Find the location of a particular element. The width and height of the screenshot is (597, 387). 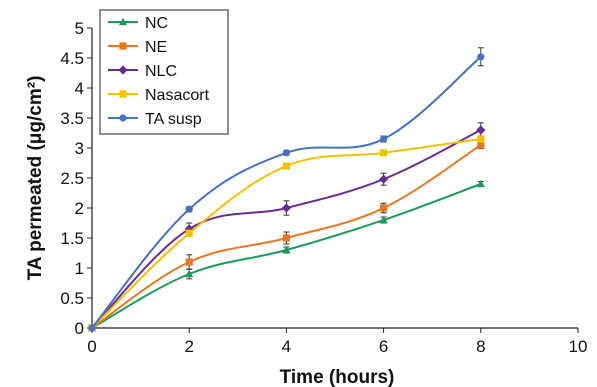

legend-item-nasacort: Nasacort is located at coordinates (159, 95).